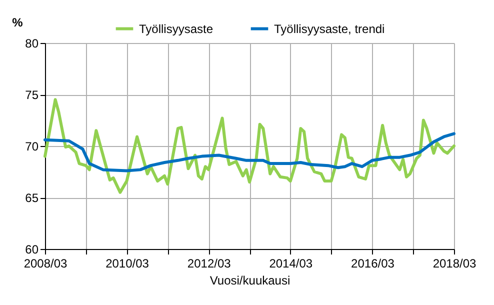  I want to click on x-tick-label: 2010/03, so click(128, 263).